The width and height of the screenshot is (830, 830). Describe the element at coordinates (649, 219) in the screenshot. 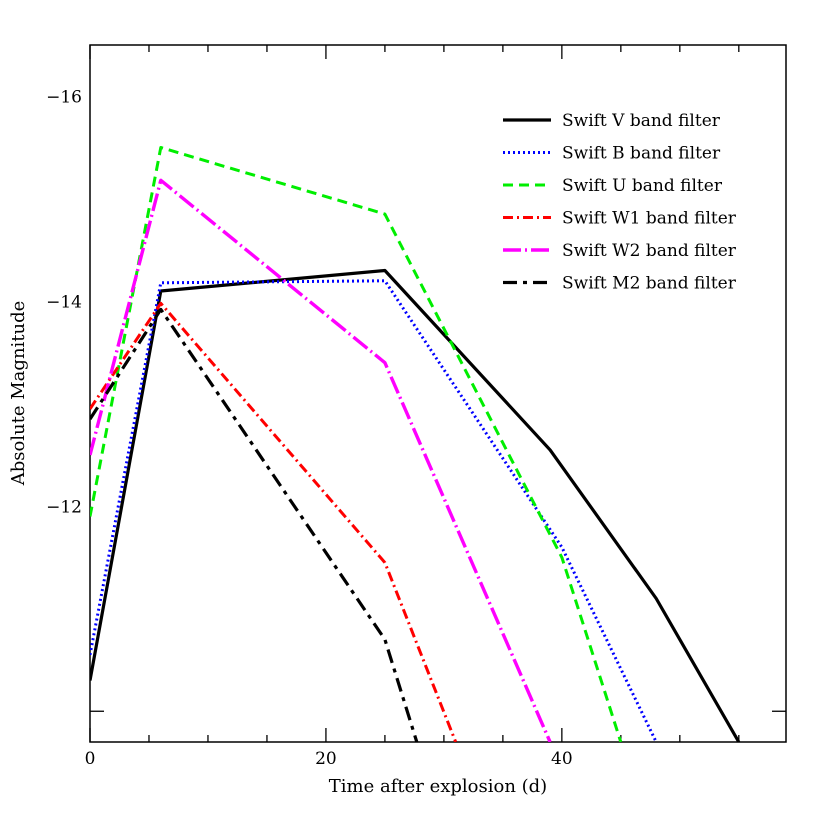

I see `legend-label-3: Swift W1 band filter` at that location.